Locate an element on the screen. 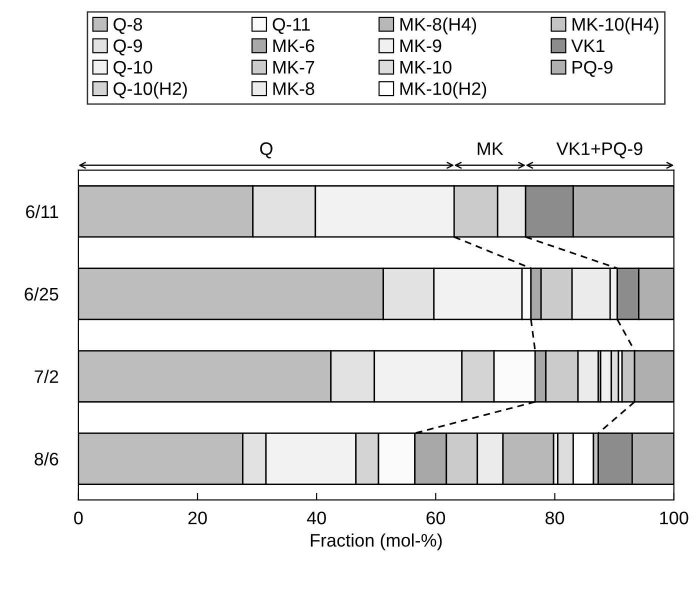 This screenshot has height=591, width=694. legend-label: Q-8 is located at coordinates (128, 26).